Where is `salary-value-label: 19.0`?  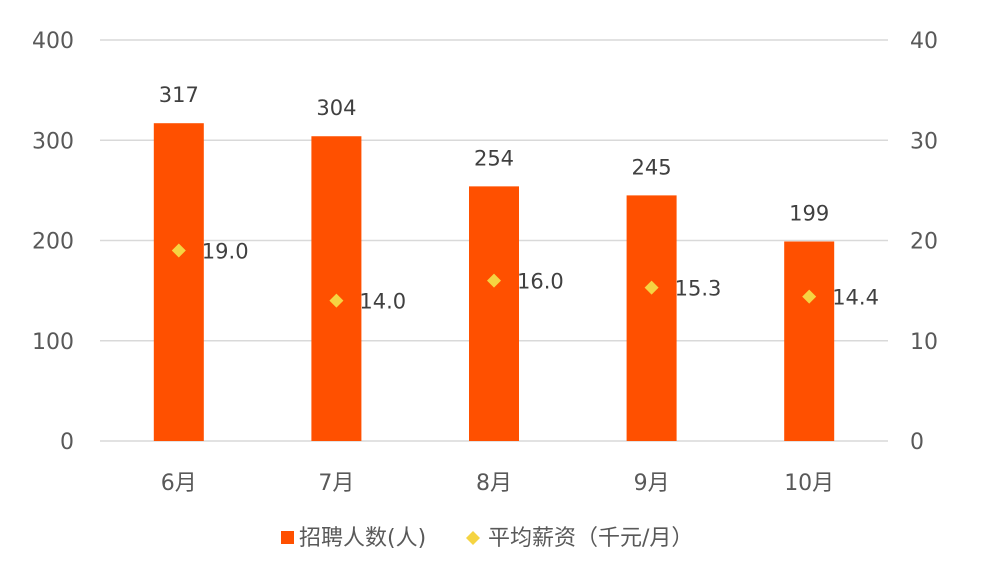 salary-value-label: 19.0 is located at coordinates (225, 252).